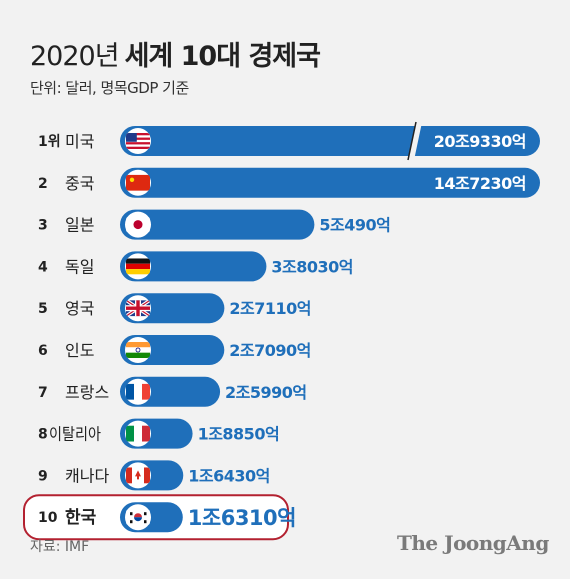  What do you see at coordinates (79, 266) in the screenshot?
I see `country-label: 독일` at bounding box center [79, 266].